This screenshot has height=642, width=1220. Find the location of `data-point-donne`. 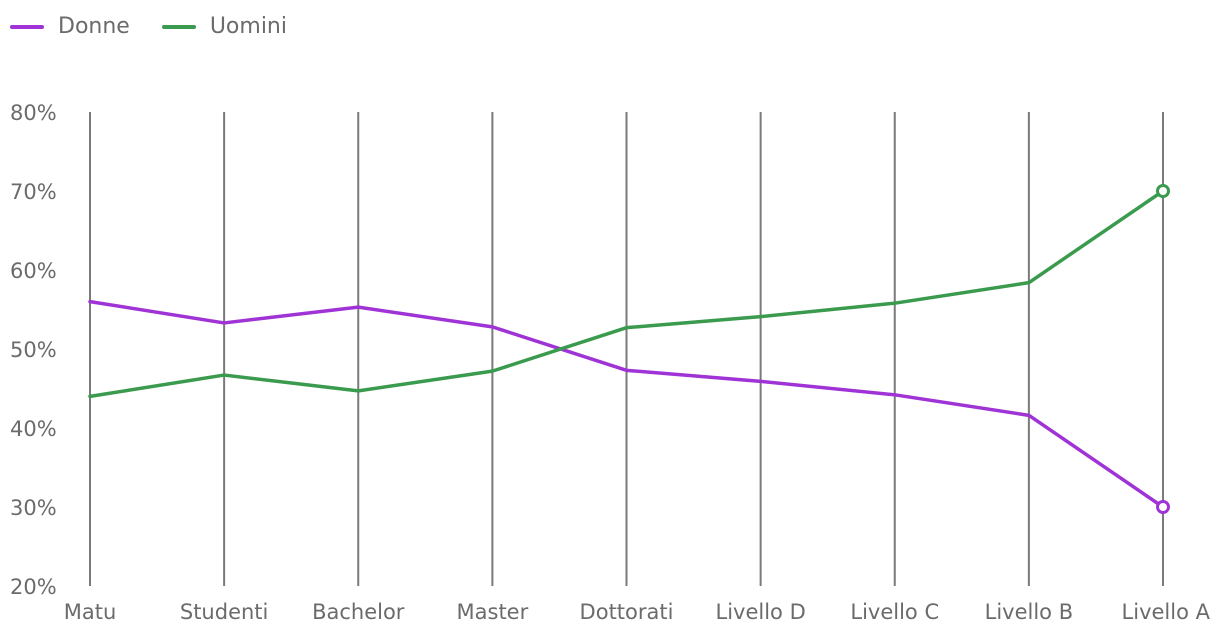

data-point-donne is located at coordinates (1163, 507).